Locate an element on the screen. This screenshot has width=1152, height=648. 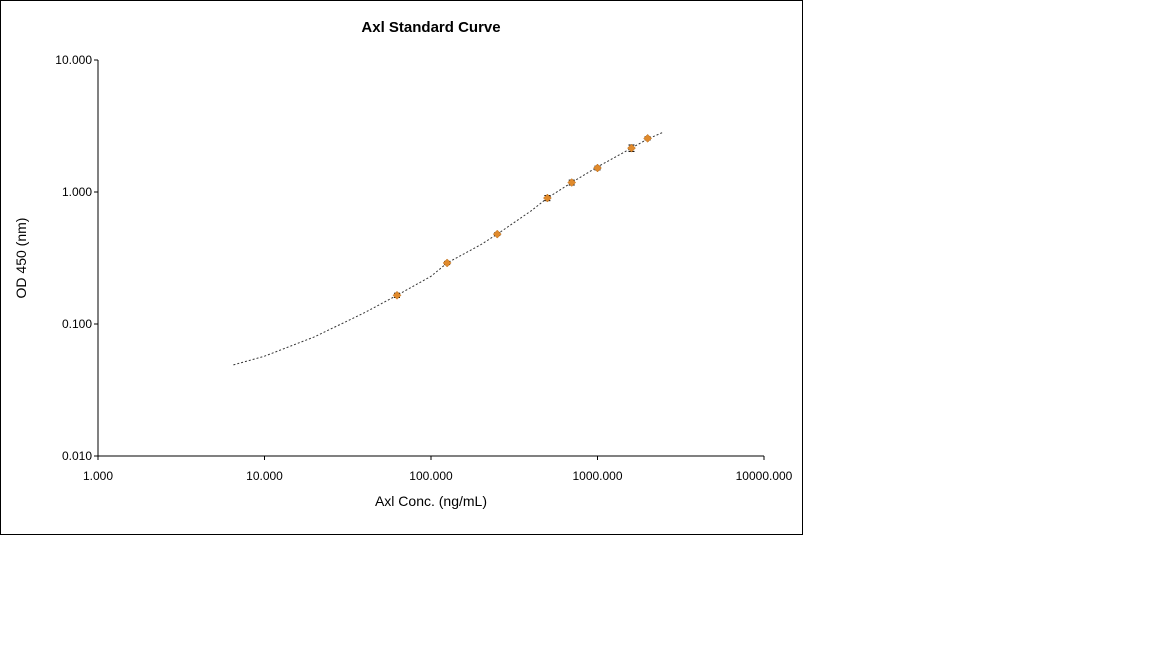
trendline is located at coordinates (448, 248).